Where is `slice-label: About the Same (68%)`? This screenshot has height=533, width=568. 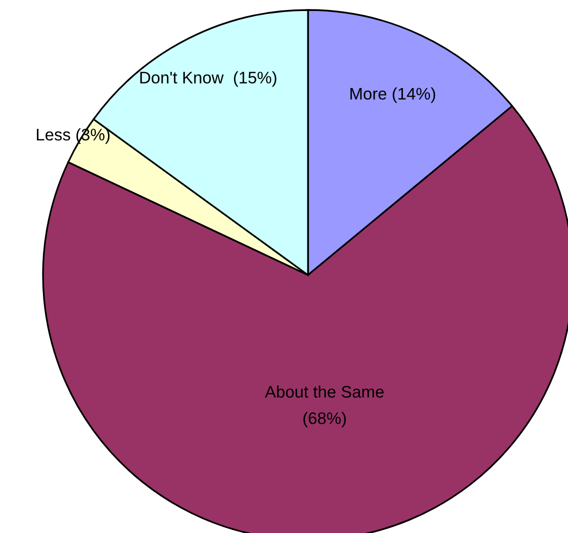
slice-label: About the Same (68%) is located at coordinates (324, 406).